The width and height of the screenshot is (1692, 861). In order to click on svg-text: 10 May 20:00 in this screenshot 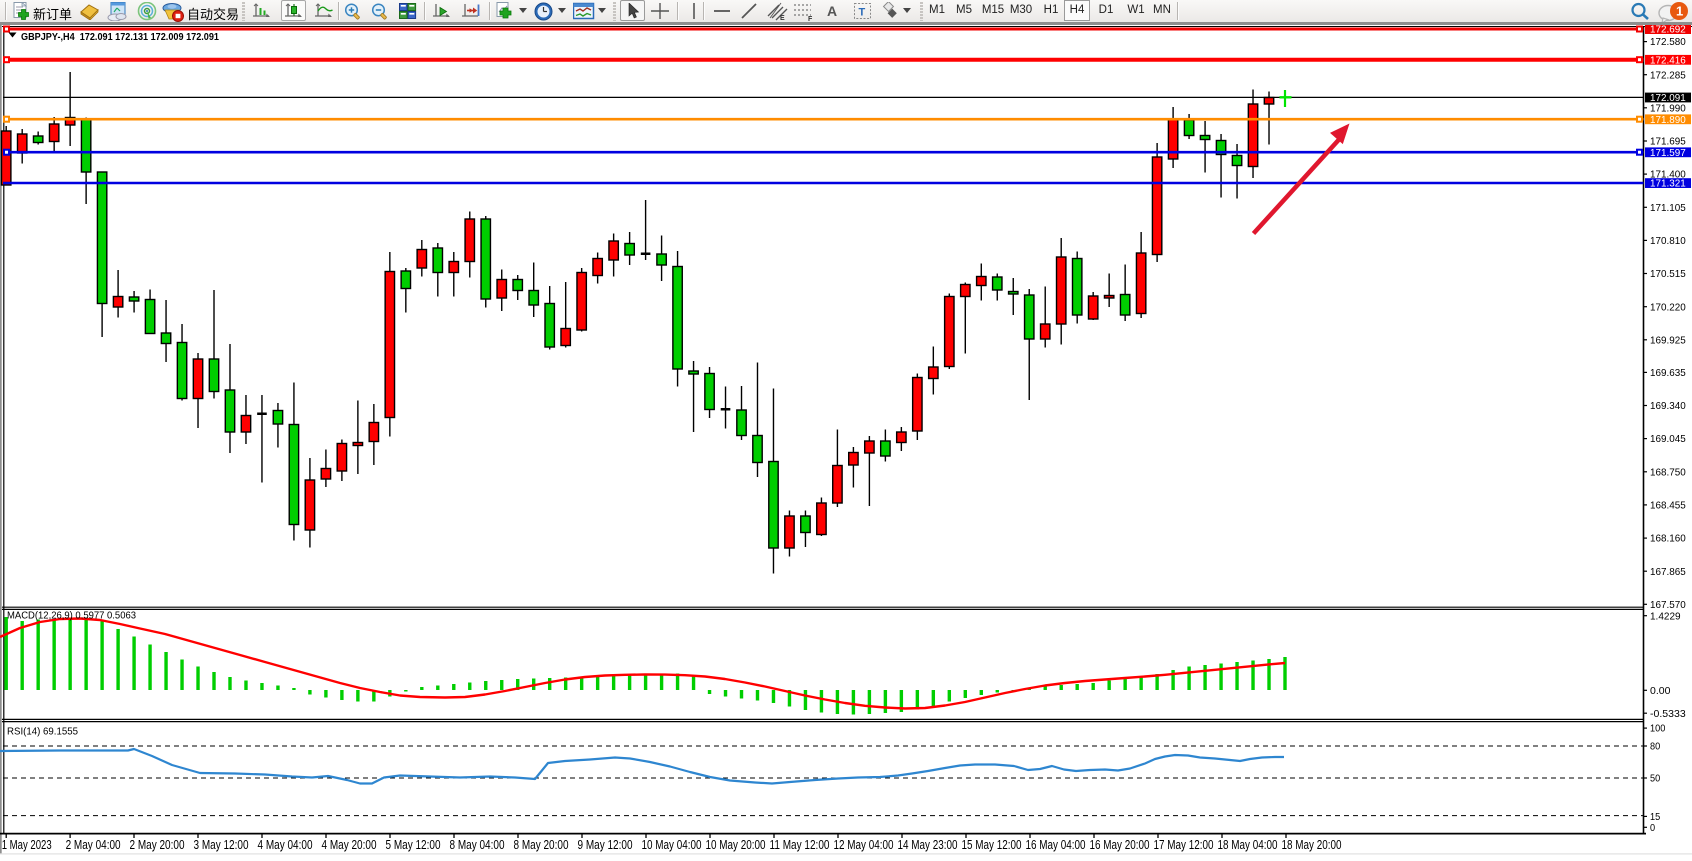, I will do `click(736, 845)`.